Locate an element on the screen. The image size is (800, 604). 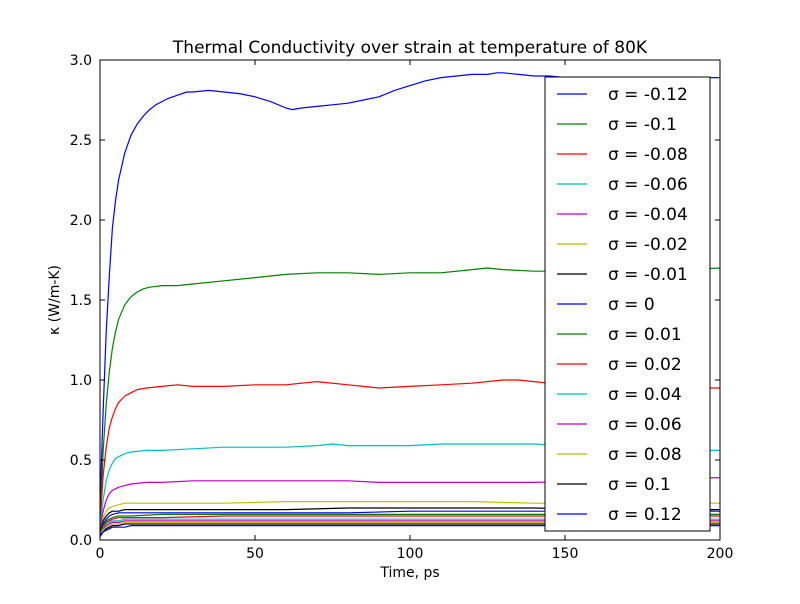
legend-label: σ = 0.08 is located at coordinates (645, 455).